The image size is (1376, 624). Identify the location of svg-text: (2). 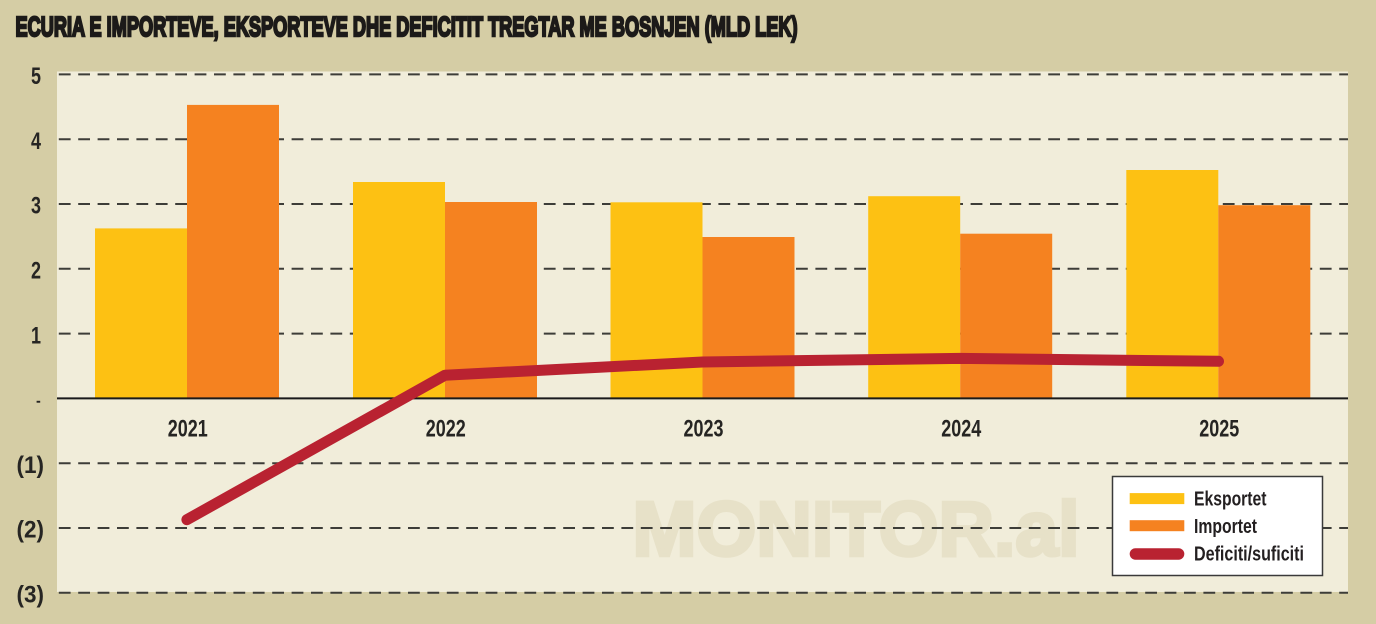
(31, 530).